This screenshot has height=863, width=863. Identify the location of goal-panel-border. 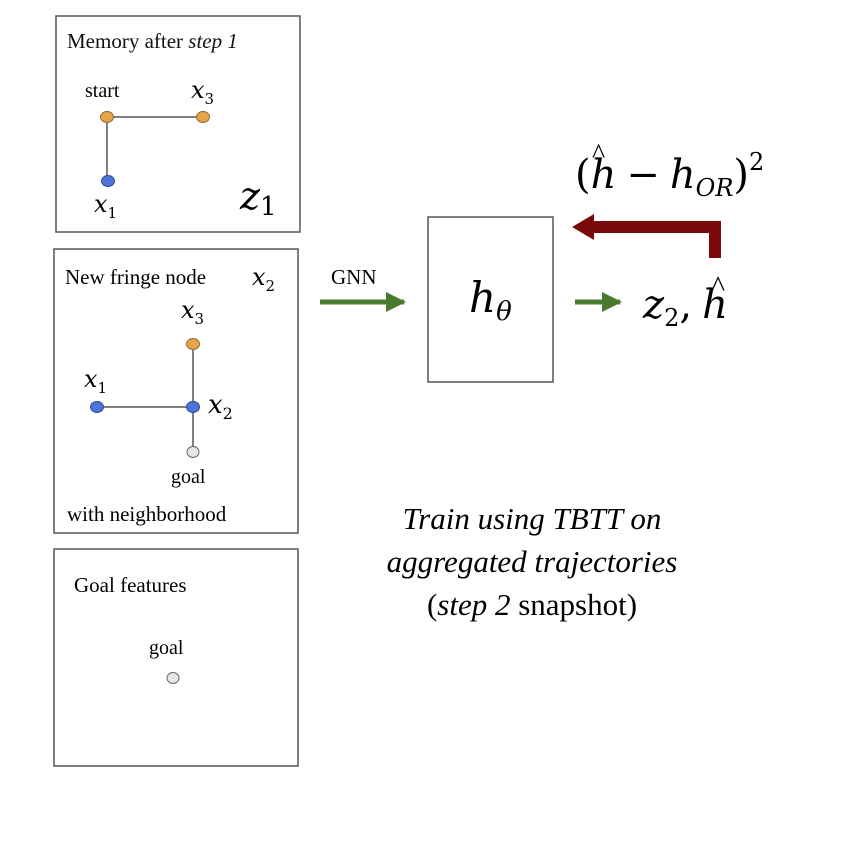
(176, 657).